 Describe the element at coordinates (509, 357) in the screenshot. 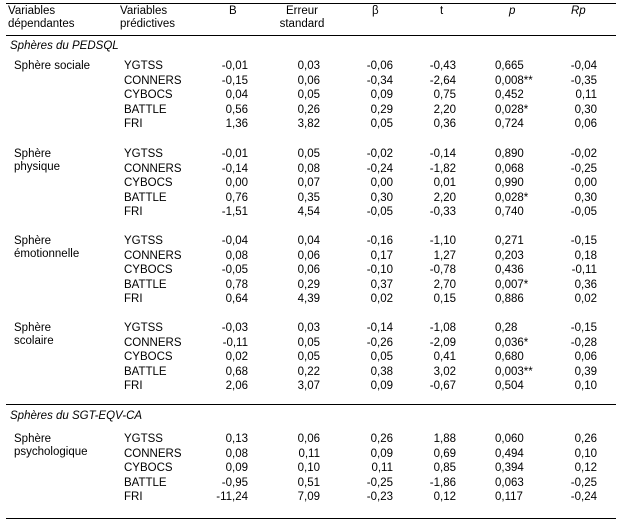

I see `cell-p: 0,680` at that location.